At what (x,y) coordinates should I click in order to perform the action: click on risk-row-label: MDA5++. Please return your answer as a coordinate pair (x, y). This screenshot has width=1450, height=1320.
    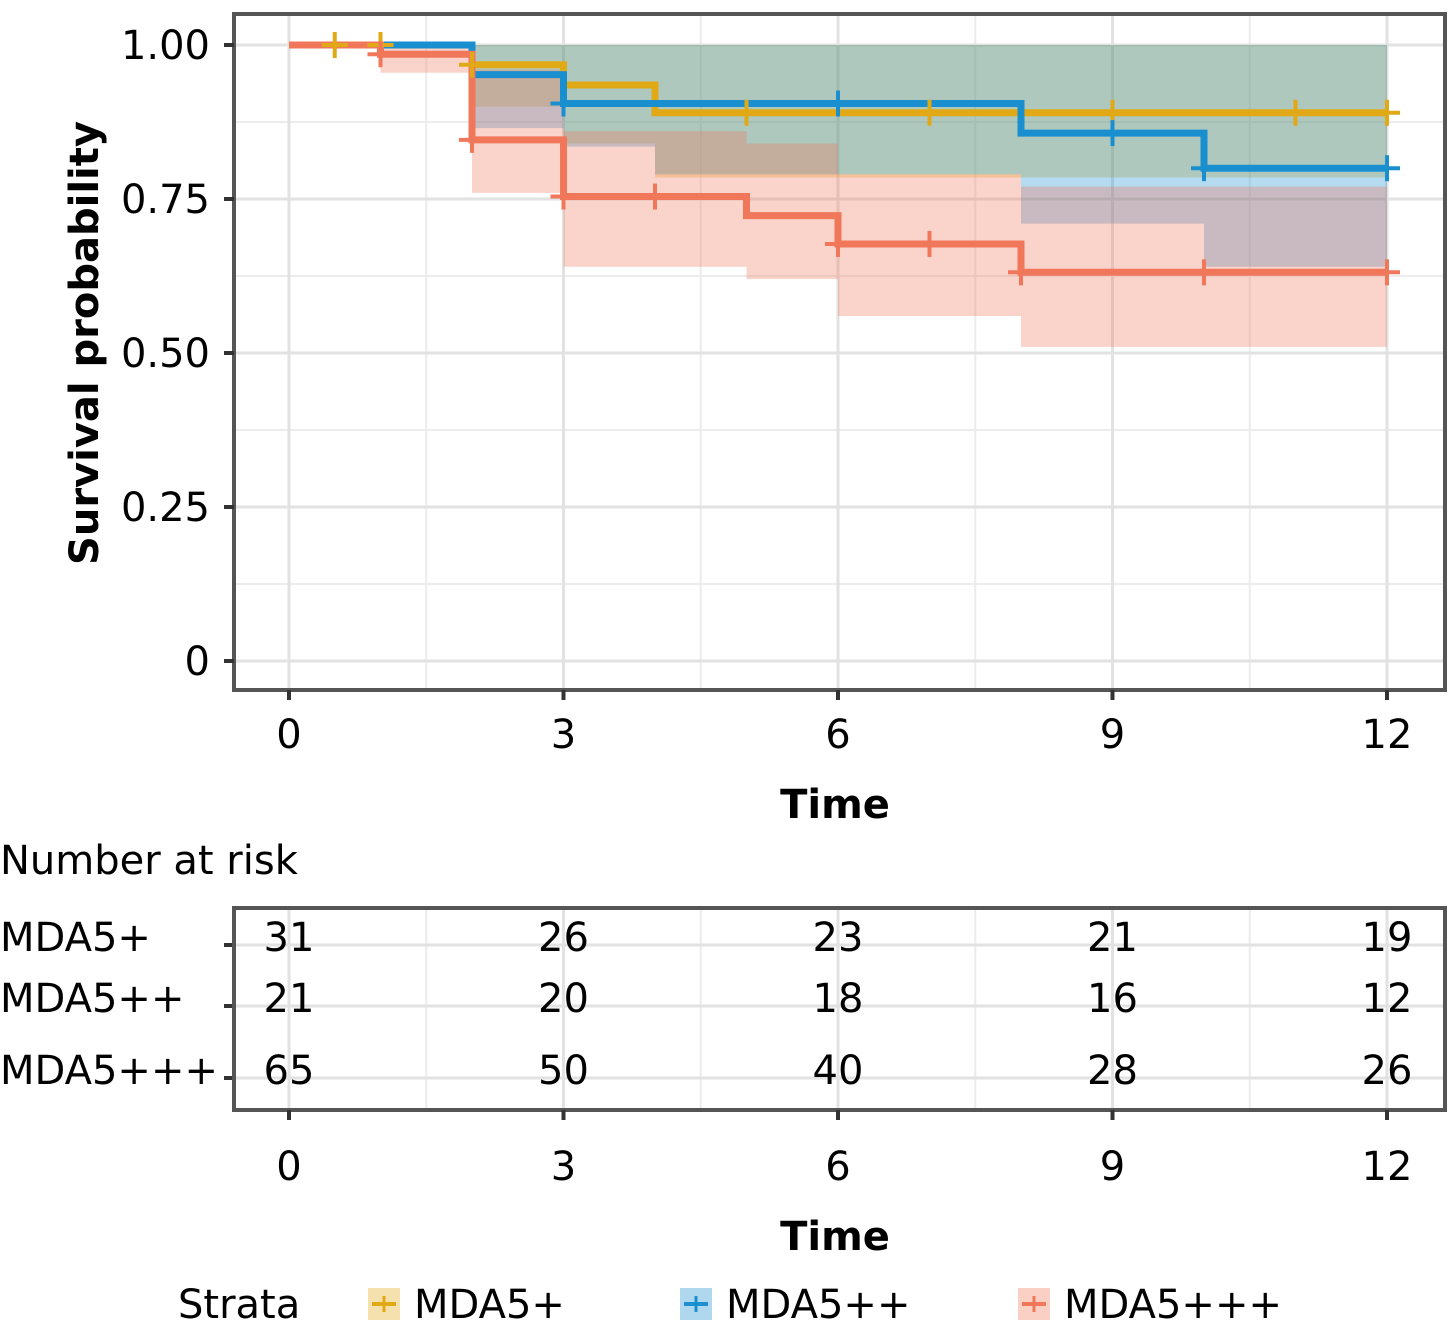
    Looking at the image, I should click on (92, 999).